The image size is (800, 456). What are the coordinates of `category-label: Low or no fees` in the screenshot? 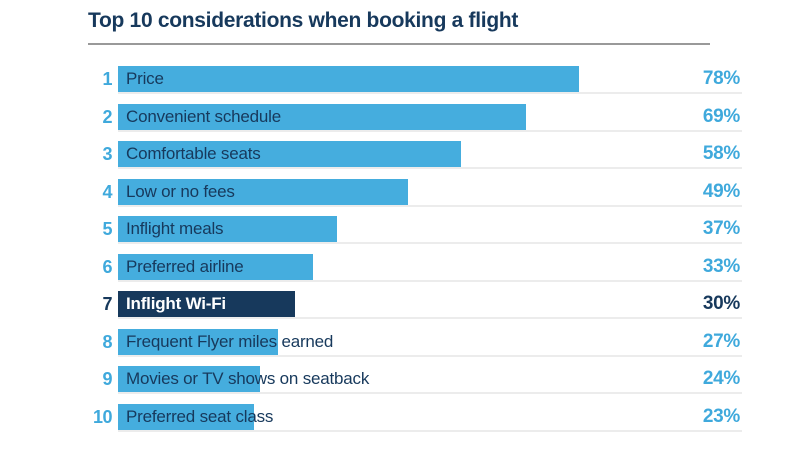 It's located at (180, 191).